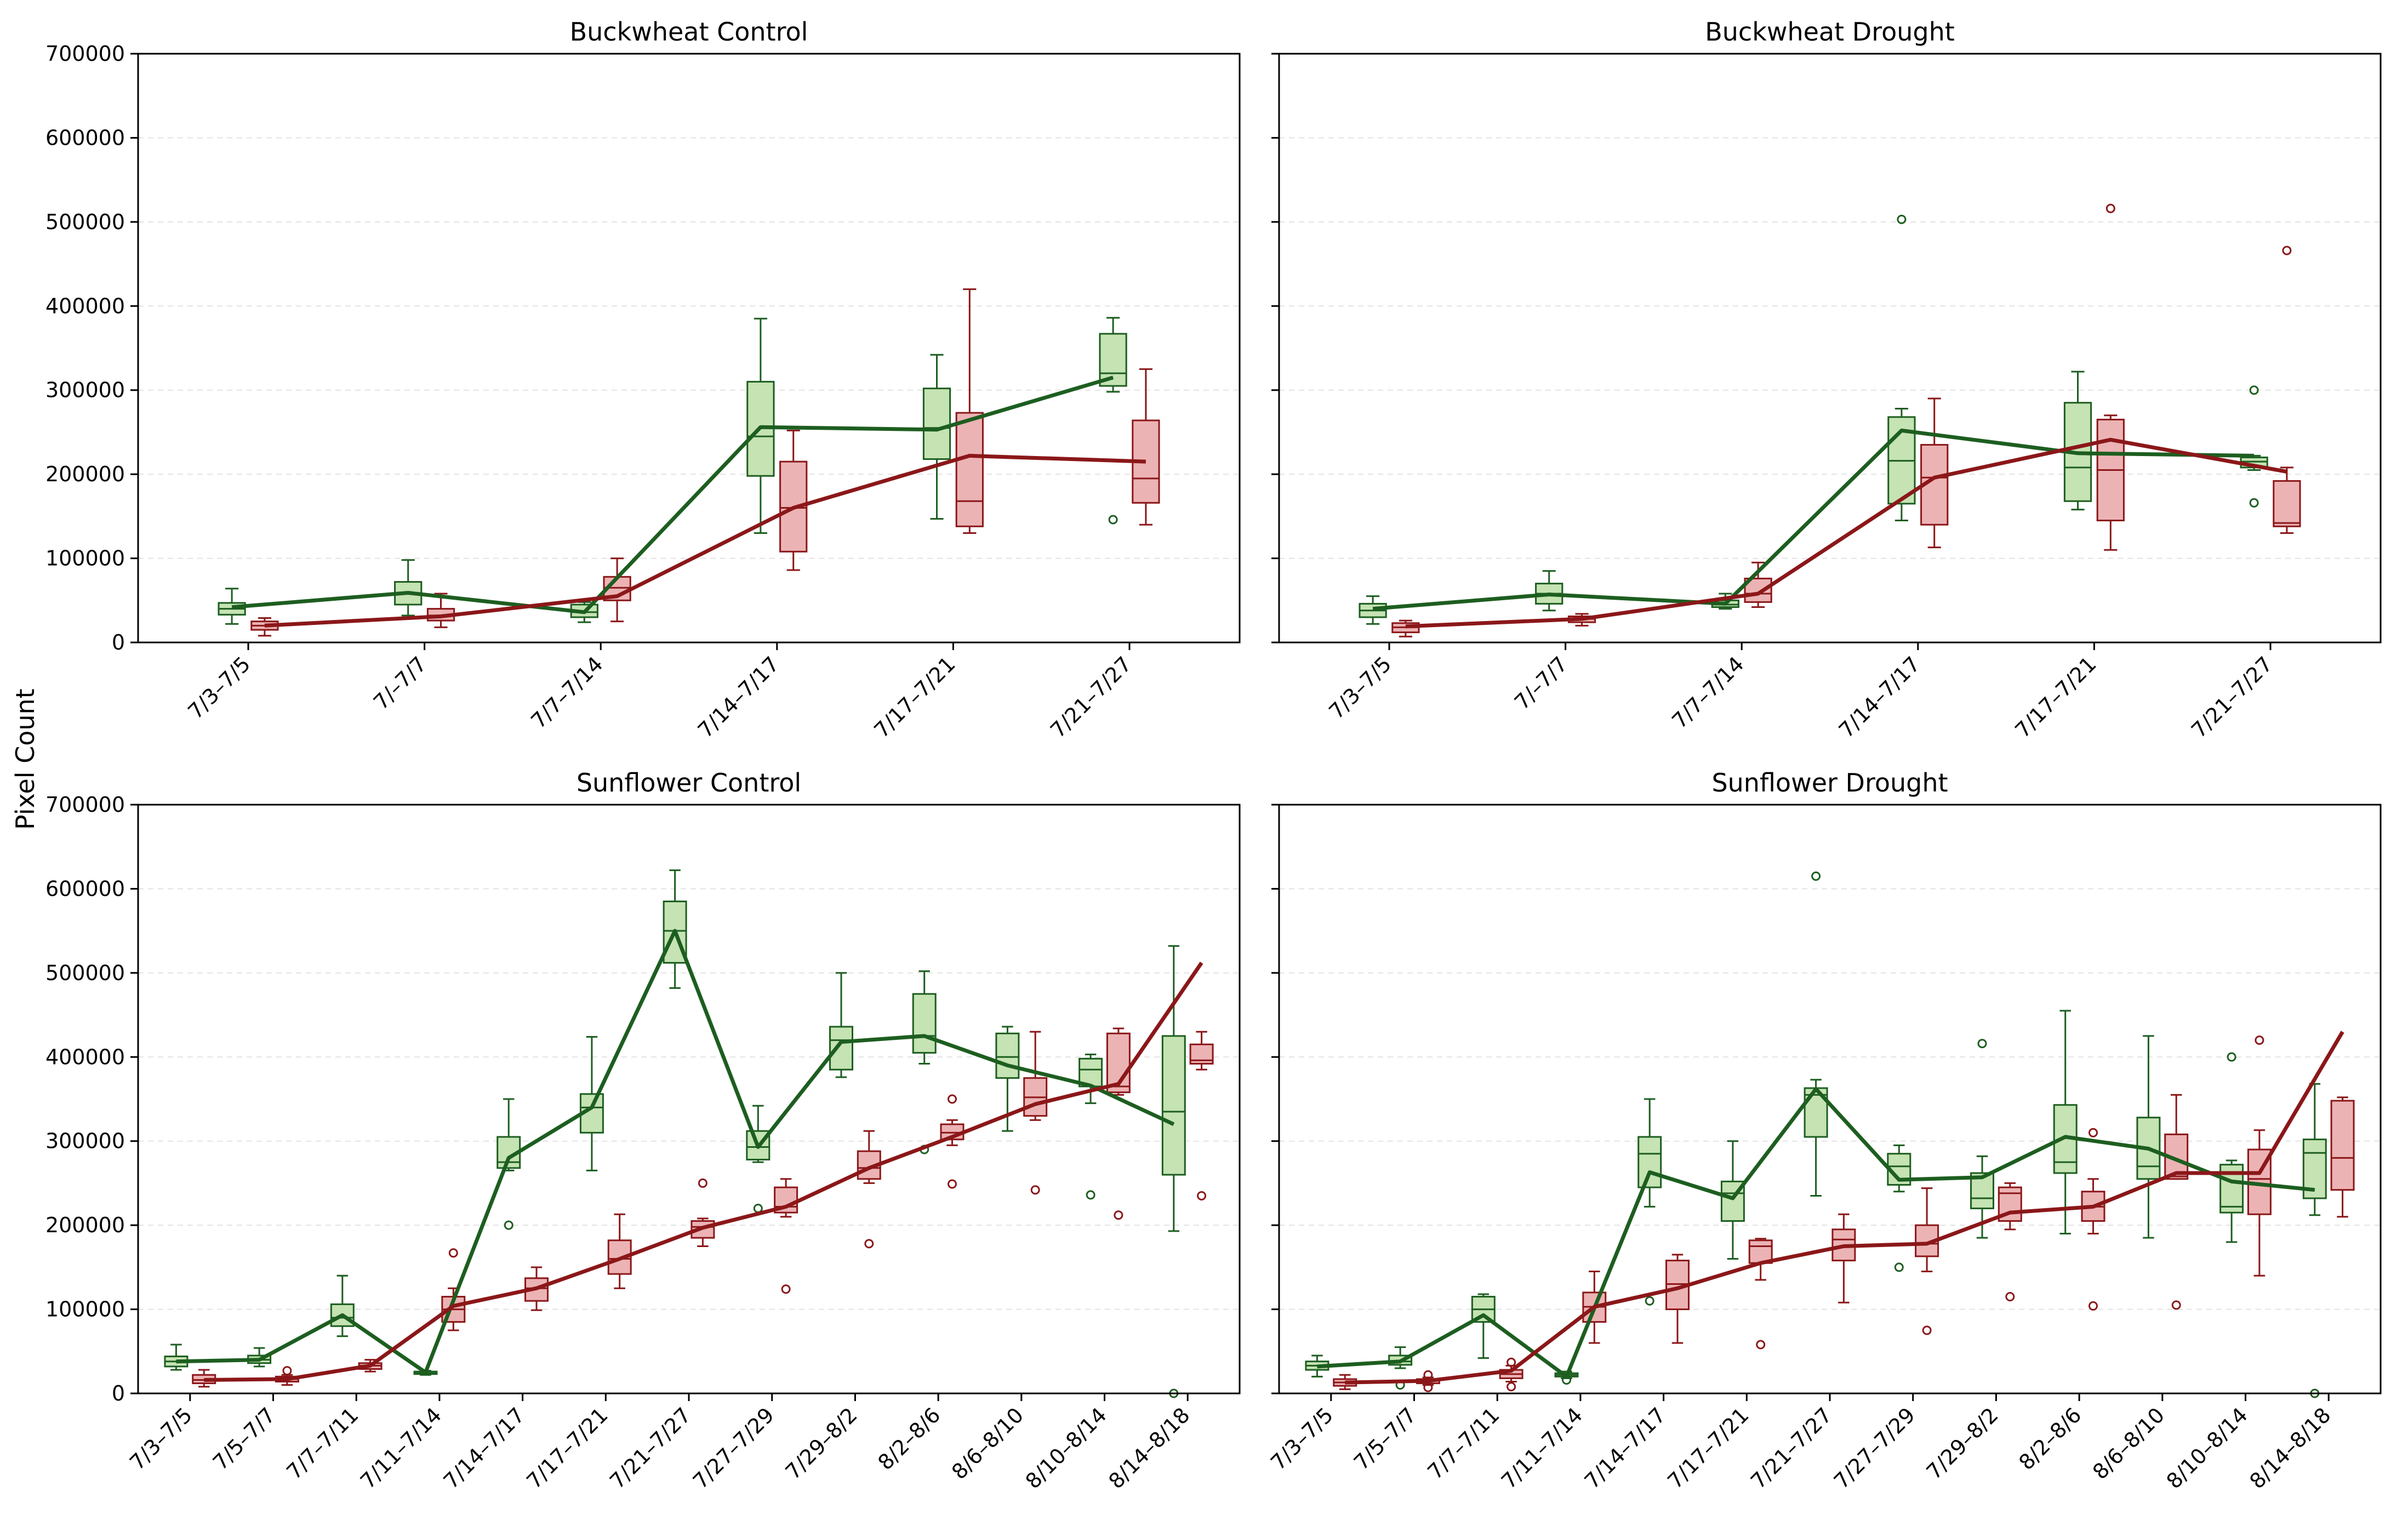 This screenshot has height=1514, width=2408. Describe the element at coordinates (689, 783) in the screenshot. I see `panel-title: Sunflower Control` at that location.